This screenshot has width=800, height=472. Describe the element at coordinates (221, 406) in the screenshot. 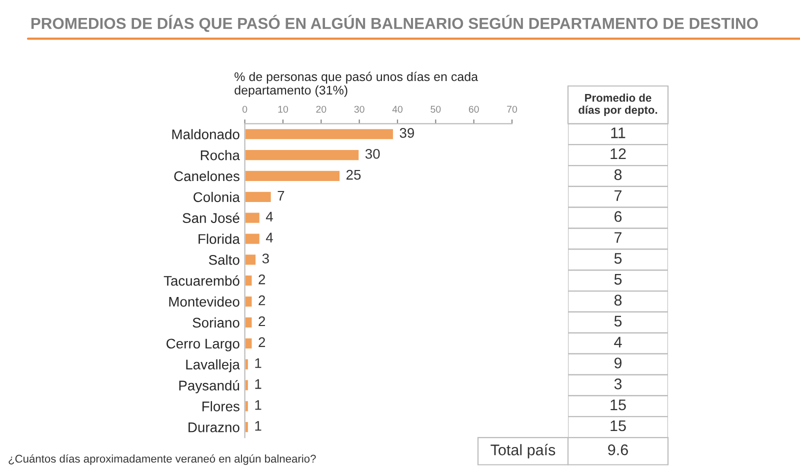

I see `y-tick-label: Flores` at that location.